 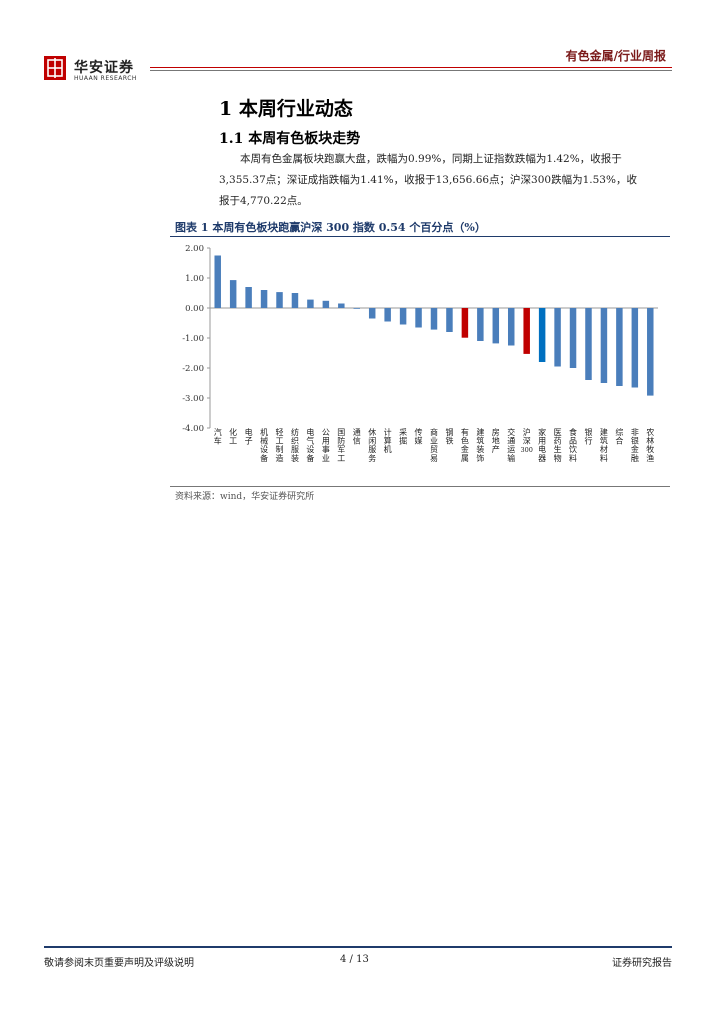 What do you see at coordinates (290, 139) in the screenshot?
I see `subsection-heading: 1.1 本周有色板块走势` at bounding box center [290, 139].